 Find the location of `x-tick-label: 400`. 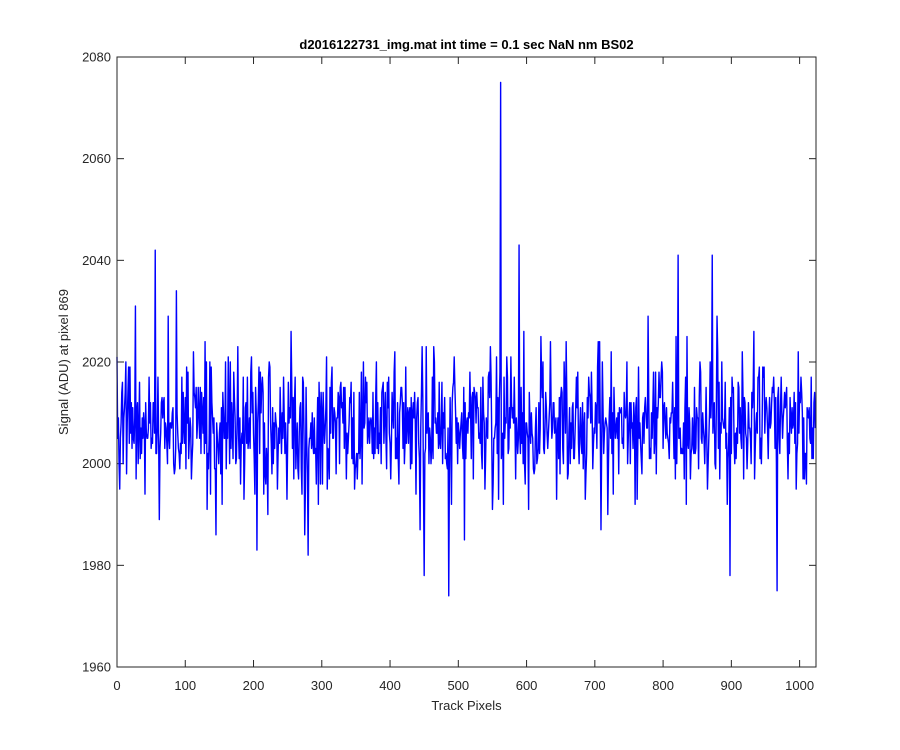

x-tick-label: 400 is located at coordinates (390, 685).